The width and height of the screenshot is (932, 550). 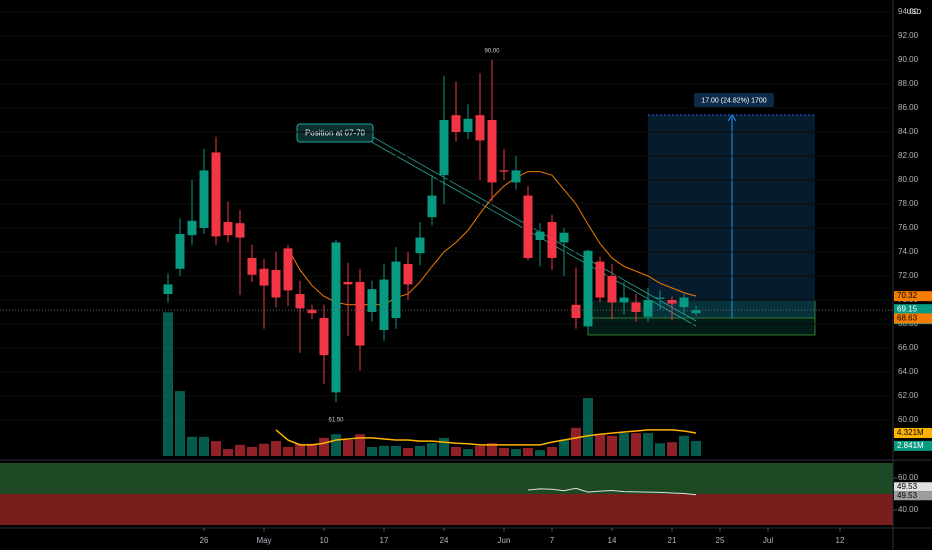 I want to click on x-tick-label: 17, so click(x=384, y=540).